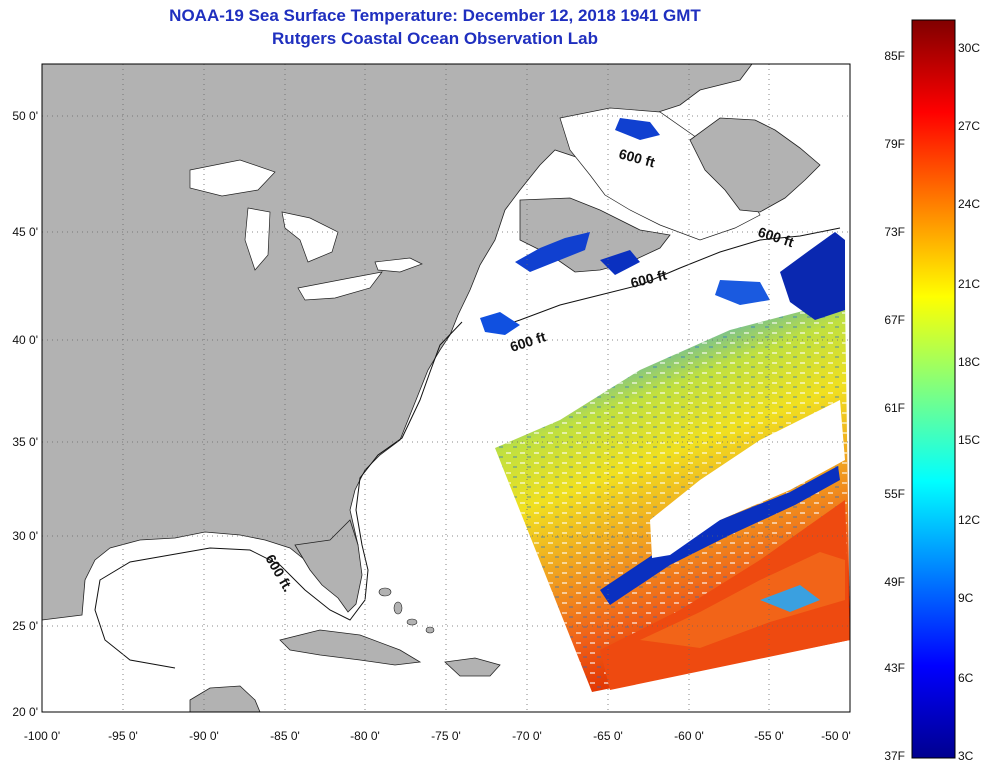  Describe the element at coordinates (25, 116) in the screenshot. I see `lat-tick-label: 50 0'` at that location.